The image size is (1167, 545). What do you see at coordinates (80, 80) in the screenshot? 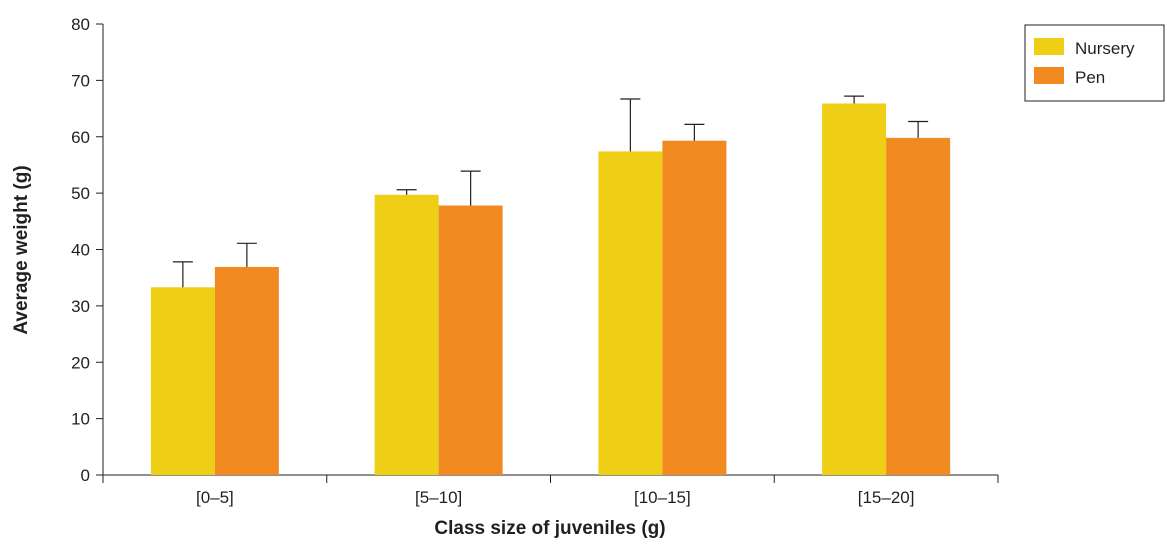
I see `y-tick-label: 70` at bounding box center [80, 80].